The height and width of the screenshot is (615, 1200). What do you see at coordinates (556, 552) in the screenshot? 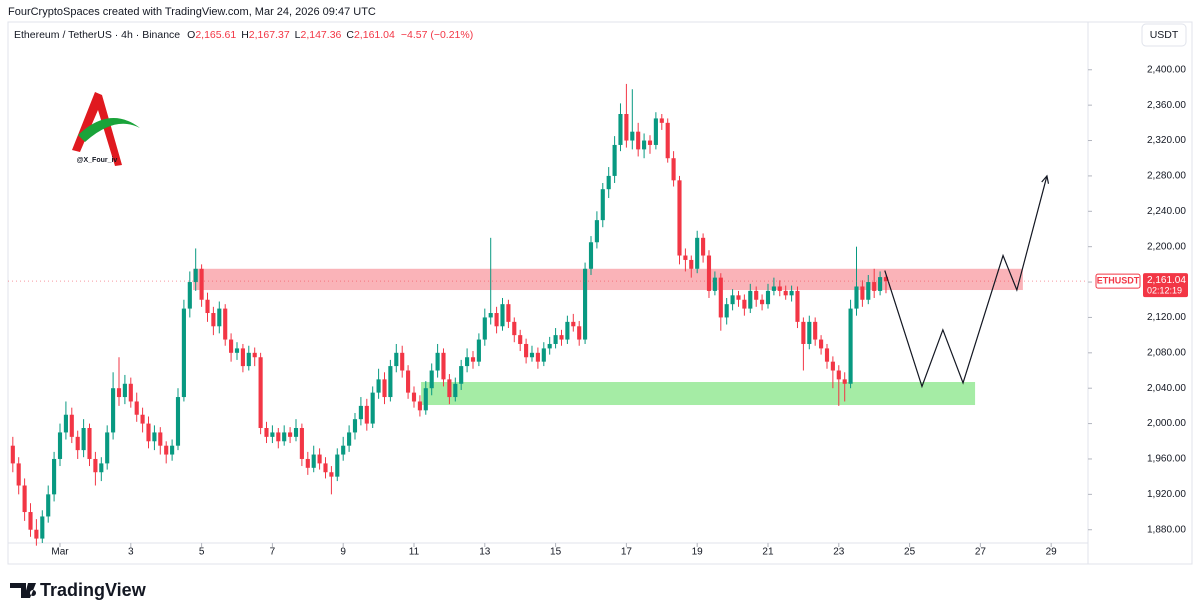
I see `x-tick-label: 15` at bounding box center [556, 552].